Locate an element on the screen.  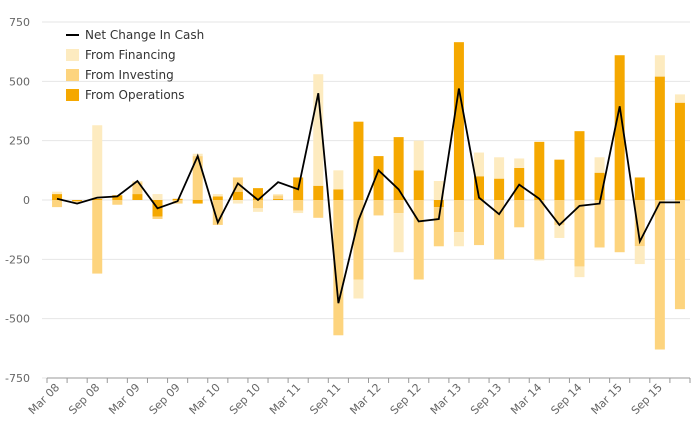
legend-label: From Investing is located at coordinates (129, 75).